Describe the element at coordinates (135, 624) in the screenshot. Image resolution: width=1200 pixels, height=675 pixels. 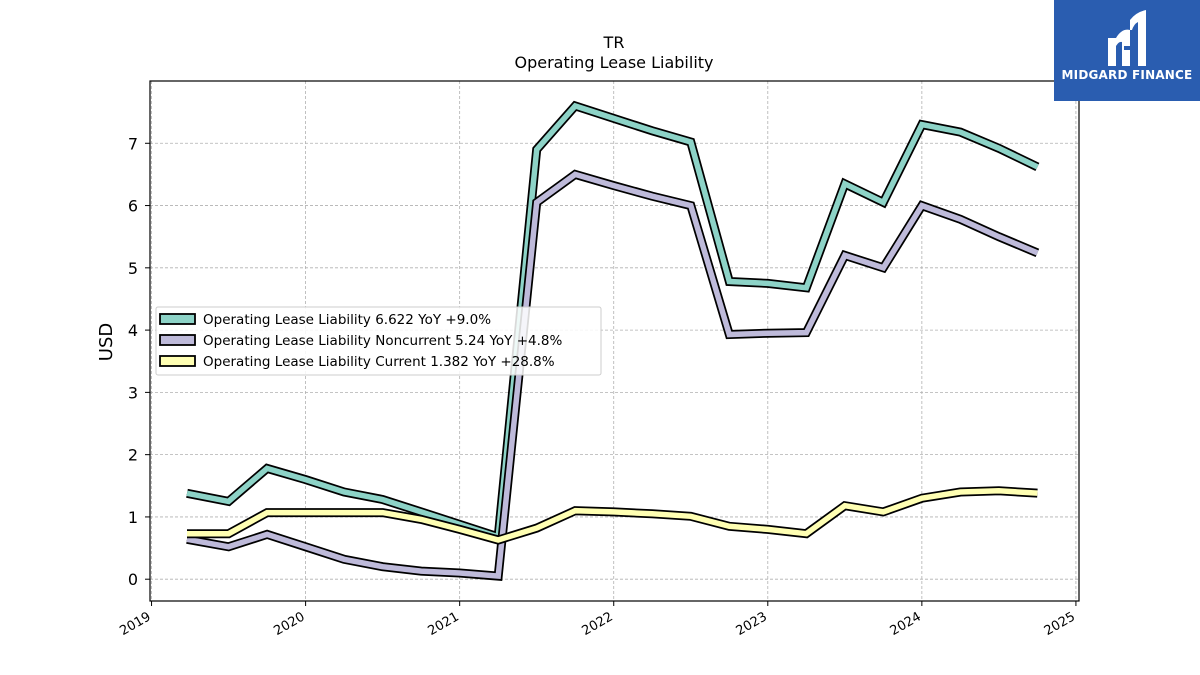
I see `x-tick-label: 2019` at that location.